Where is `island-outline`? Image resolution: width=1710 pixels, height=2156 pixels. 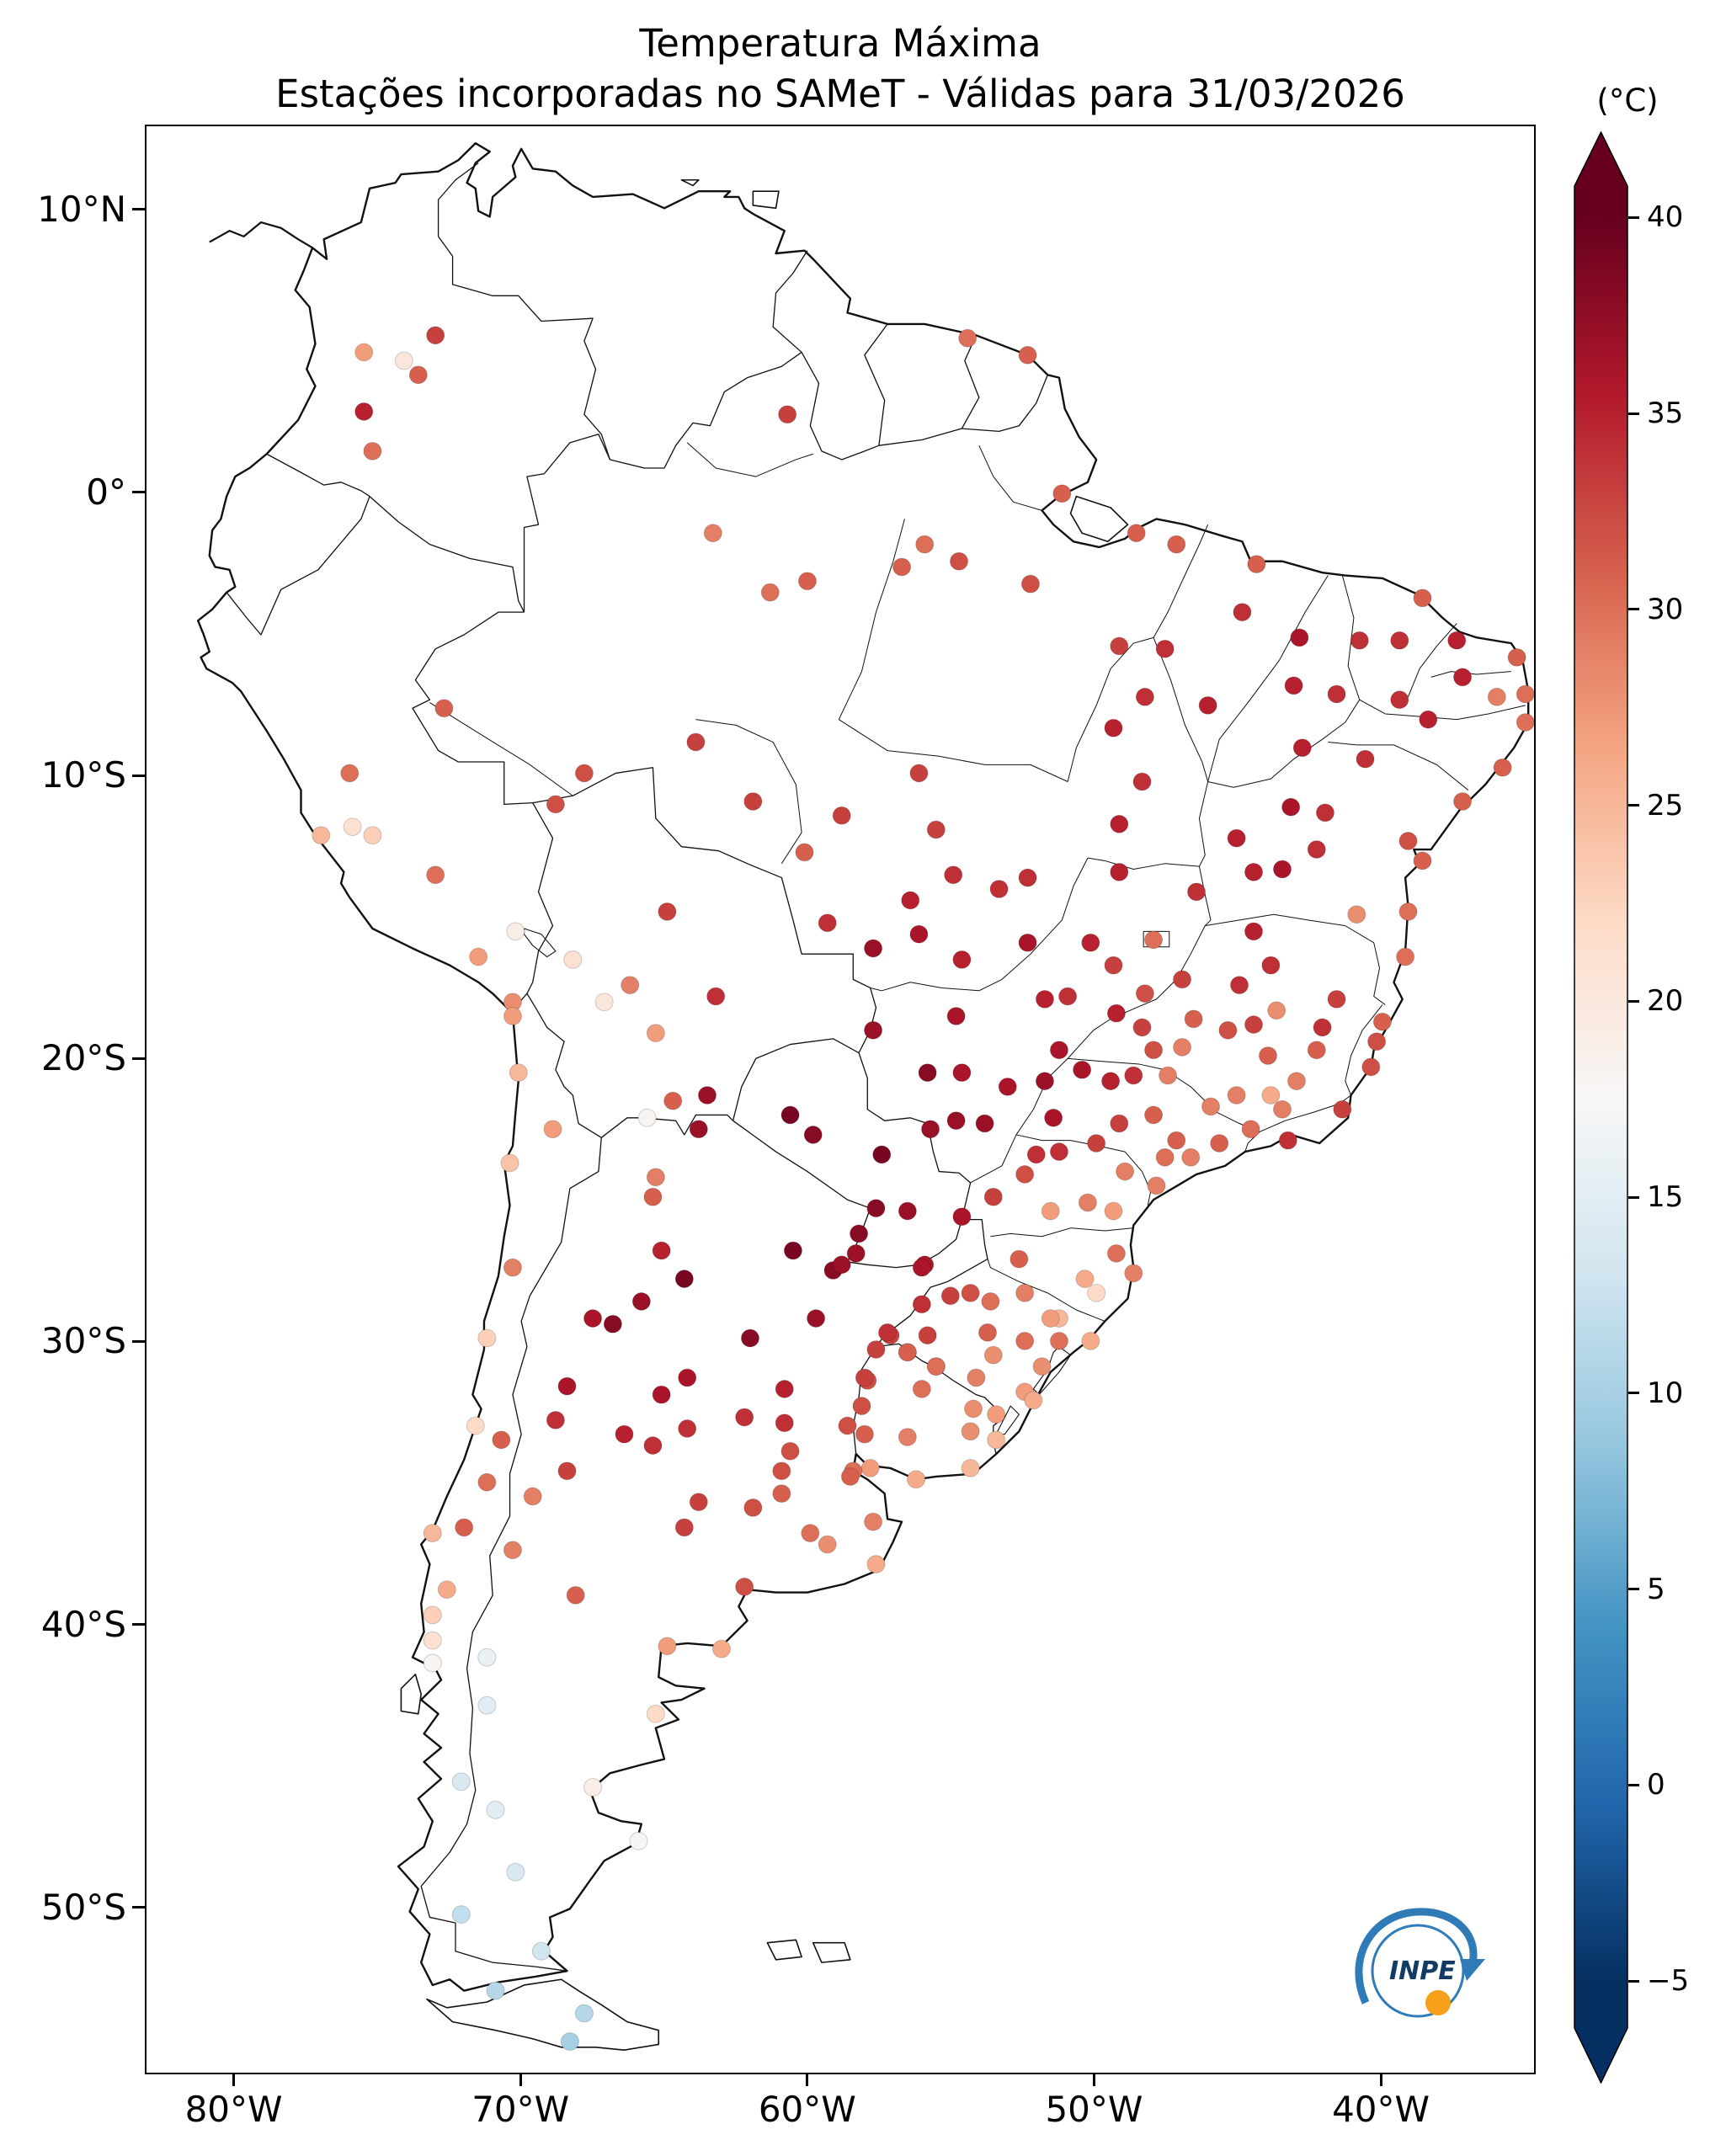
island-outline is located at coordinates (1099, 520).